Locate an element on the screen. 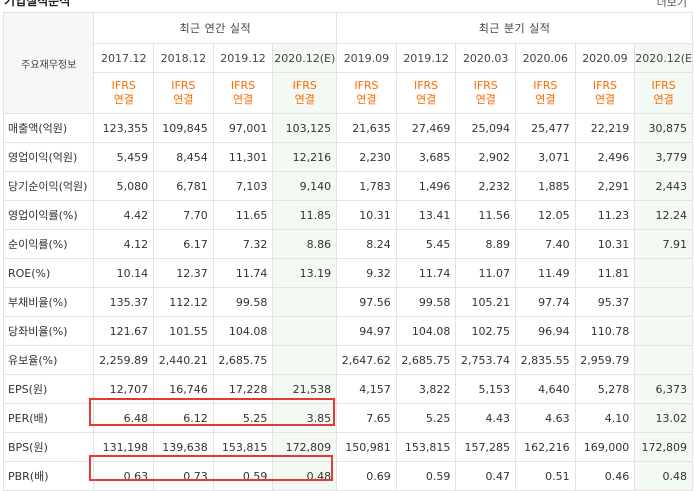  table-cell: 5.45 is located at coordinates (426, 244).